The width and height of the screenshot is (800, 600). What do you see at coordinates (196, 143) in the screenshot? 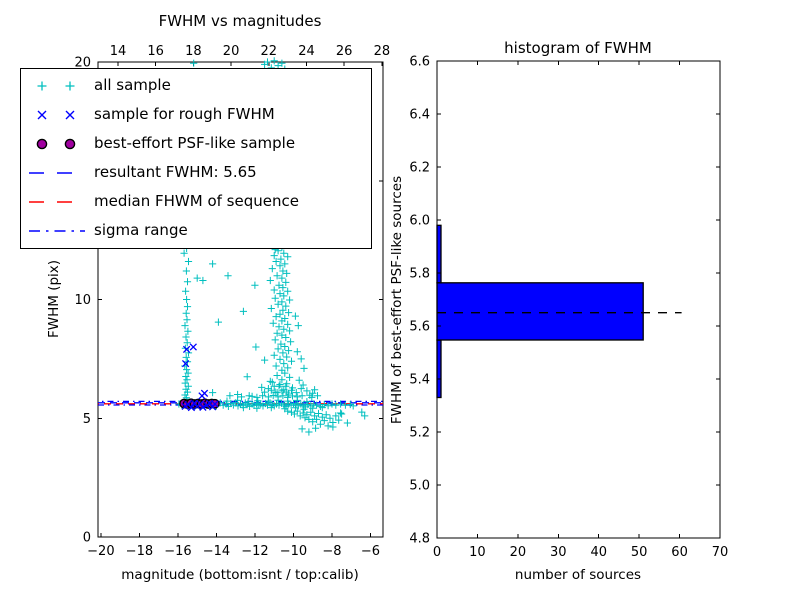
I see `legend-item: best-effort PSF-like sample` at bounding box center [196, 143].